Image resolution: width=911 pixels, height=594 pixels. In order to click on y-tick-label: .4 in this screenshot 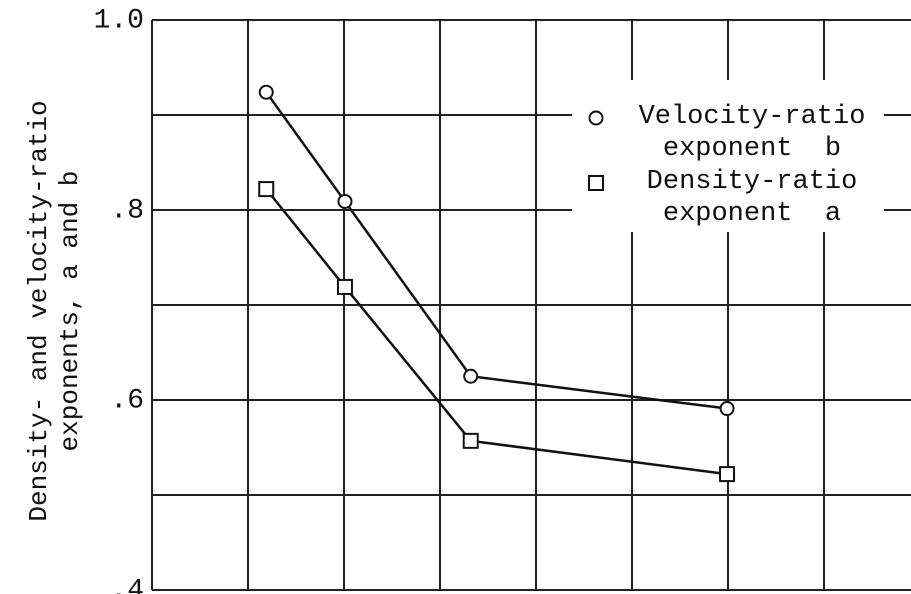, I will do `click(127, 584)`.